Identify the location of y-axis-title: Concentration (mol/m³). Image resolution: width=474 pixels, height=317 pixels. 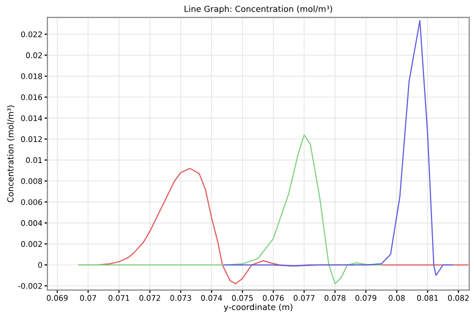
(10, 154).